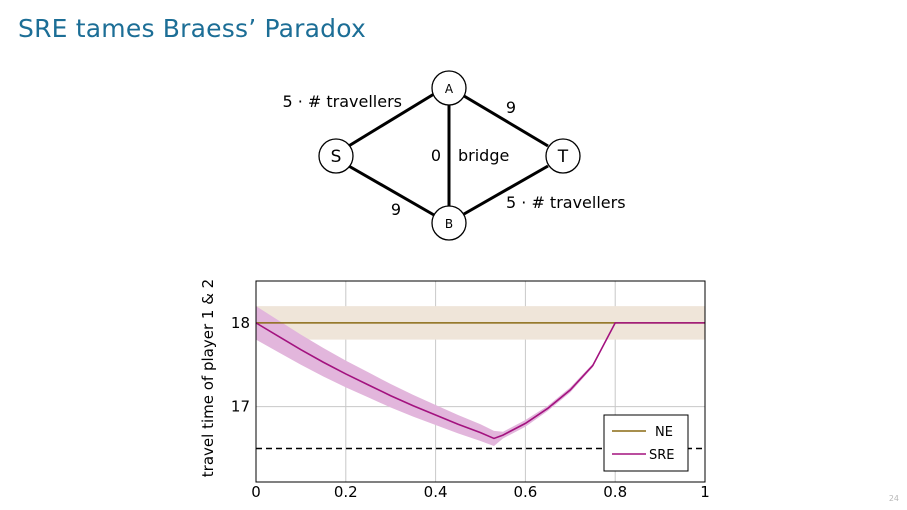  I want to click on legend-ne-label: NE, so click(664, 432).